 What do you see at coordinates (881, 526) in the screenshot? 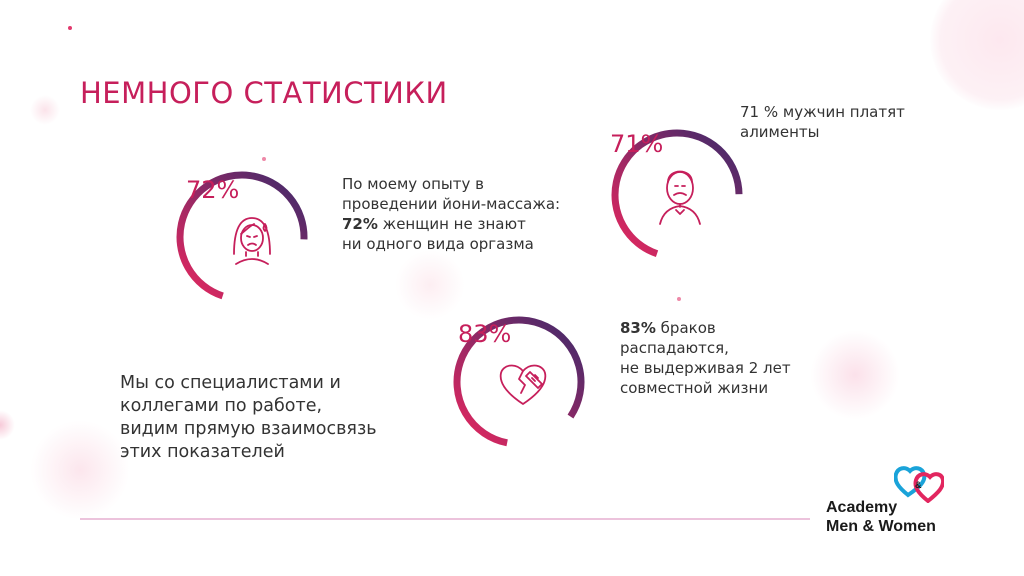
I see `logo-text-line2: Men & Women` at bounding box center [881, 526].